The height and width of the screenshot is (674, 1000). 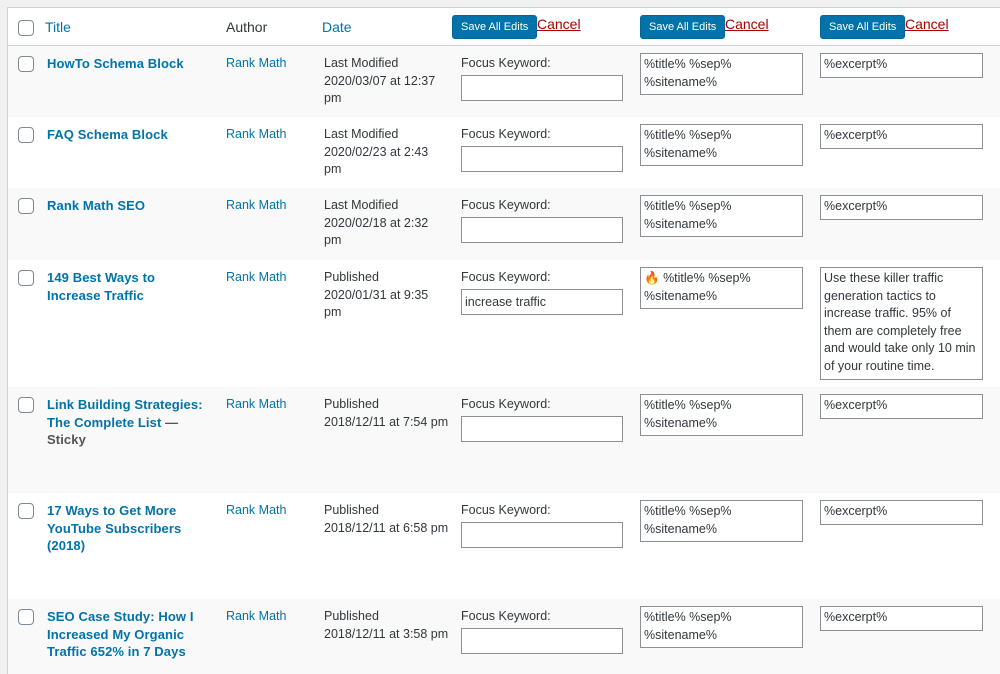 I want to click on post-date: Last Modified 2020/03/07 at 12:37 pm, so click(x=380, y=80).